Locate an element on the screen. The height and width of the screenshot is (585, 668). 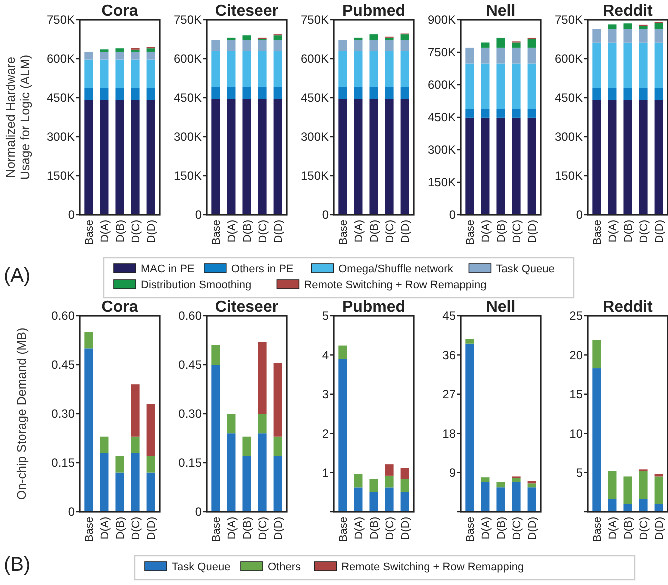
y-tick-label: 3 is located at coordinates (326, 395).